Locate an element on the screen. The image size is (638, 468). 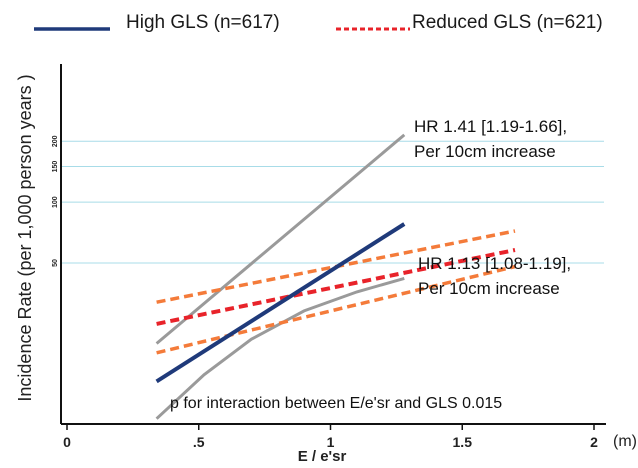
hr-high-line2: Per 10cm increase is located at coordinates (485, 151).